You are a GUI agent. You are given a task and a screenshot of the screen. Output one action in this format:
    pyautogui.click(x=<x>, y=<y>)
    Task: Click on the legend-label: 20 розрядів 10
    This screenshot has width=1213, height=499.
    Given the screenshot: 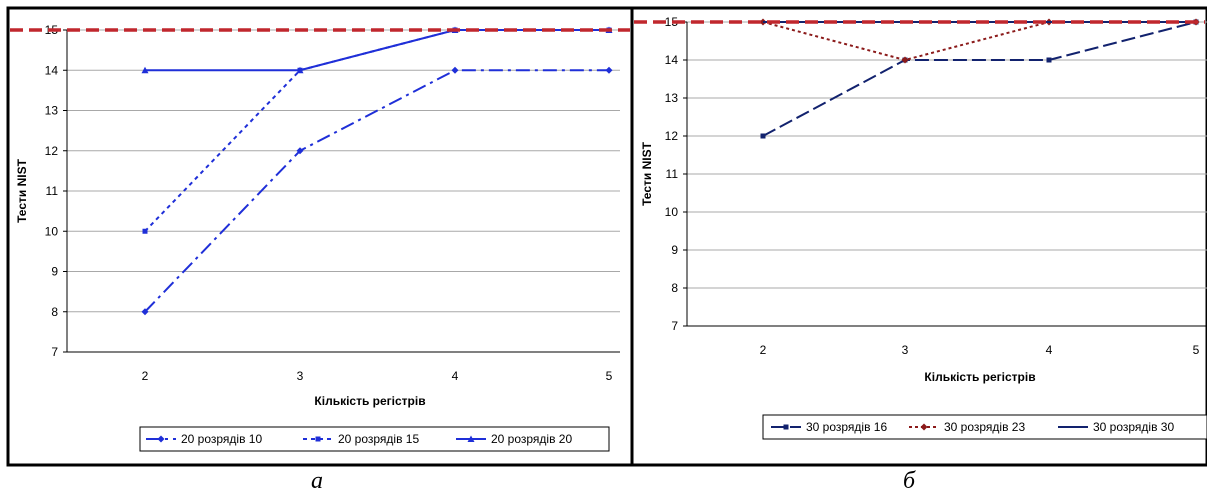 What is the action you would take?
    pyautogui.click(x=221, y=439)
    